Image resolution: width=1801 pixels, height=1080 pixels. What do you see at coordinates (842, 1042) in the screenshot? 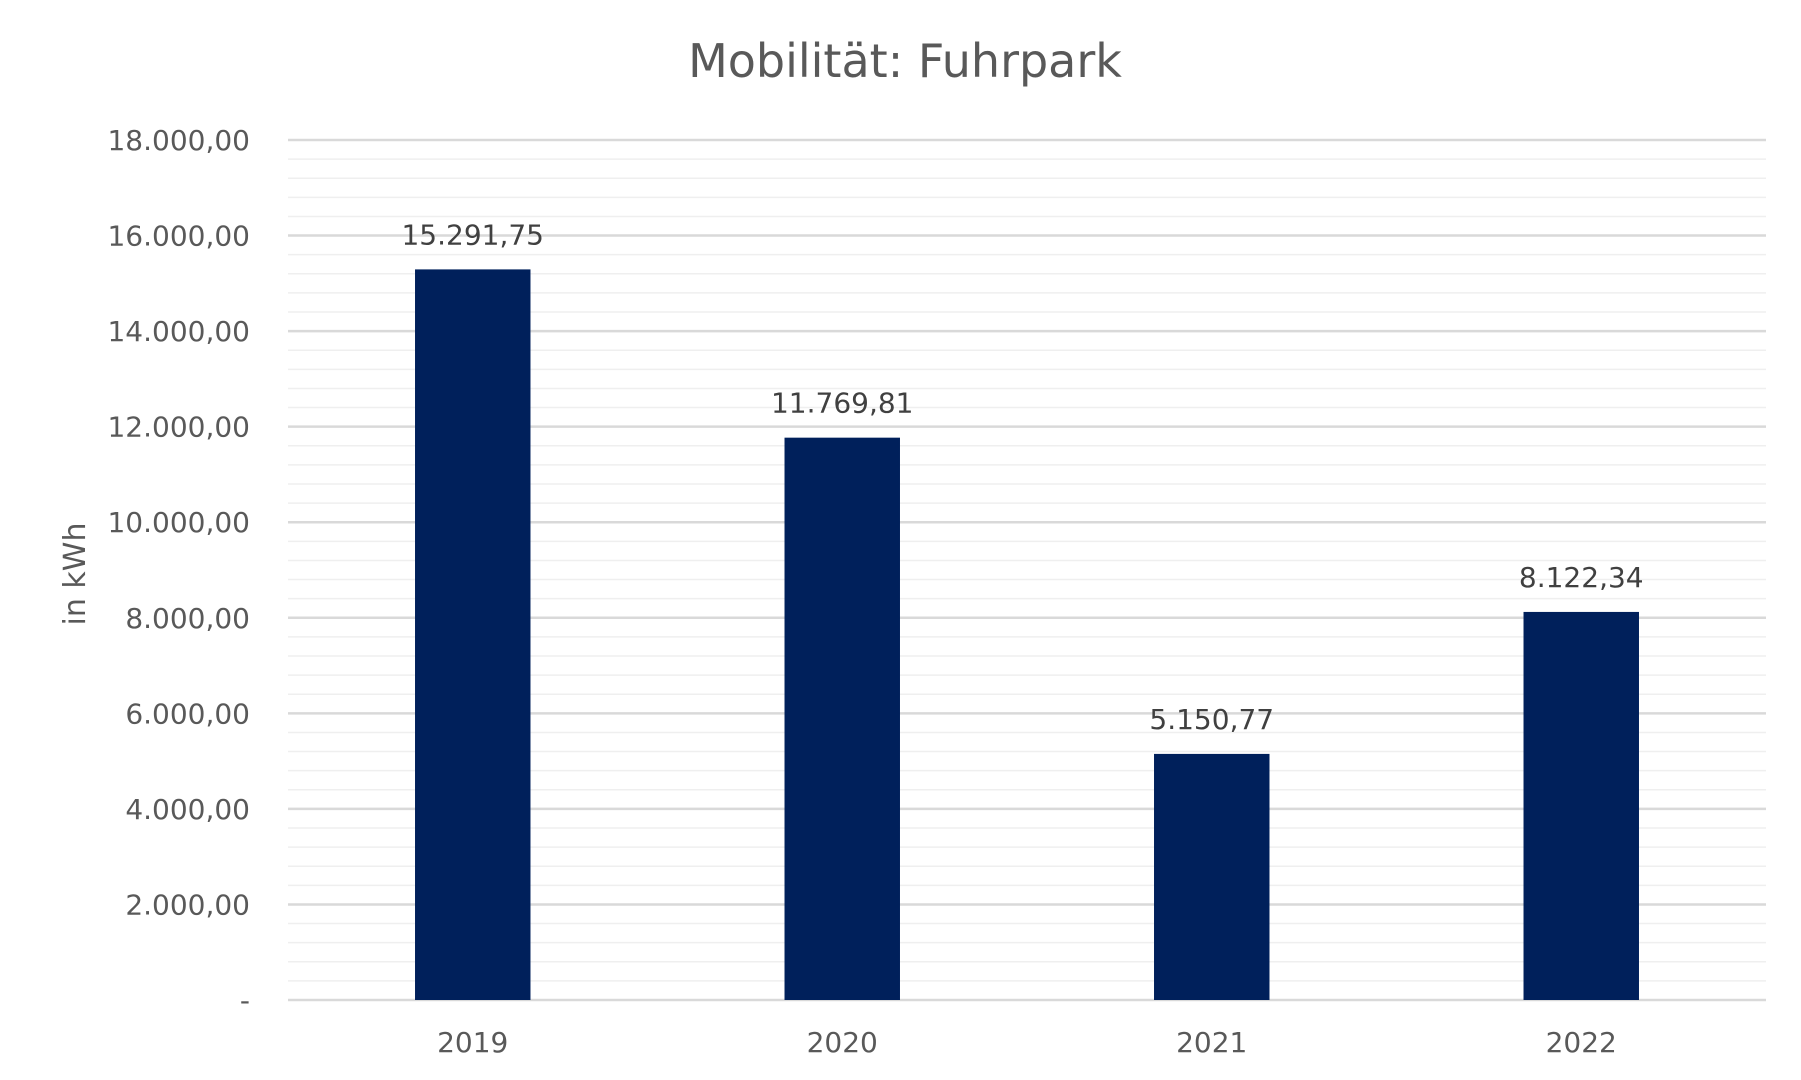
I see `x-tick-label-2020: 2020` at bounding box center [842, 1042].